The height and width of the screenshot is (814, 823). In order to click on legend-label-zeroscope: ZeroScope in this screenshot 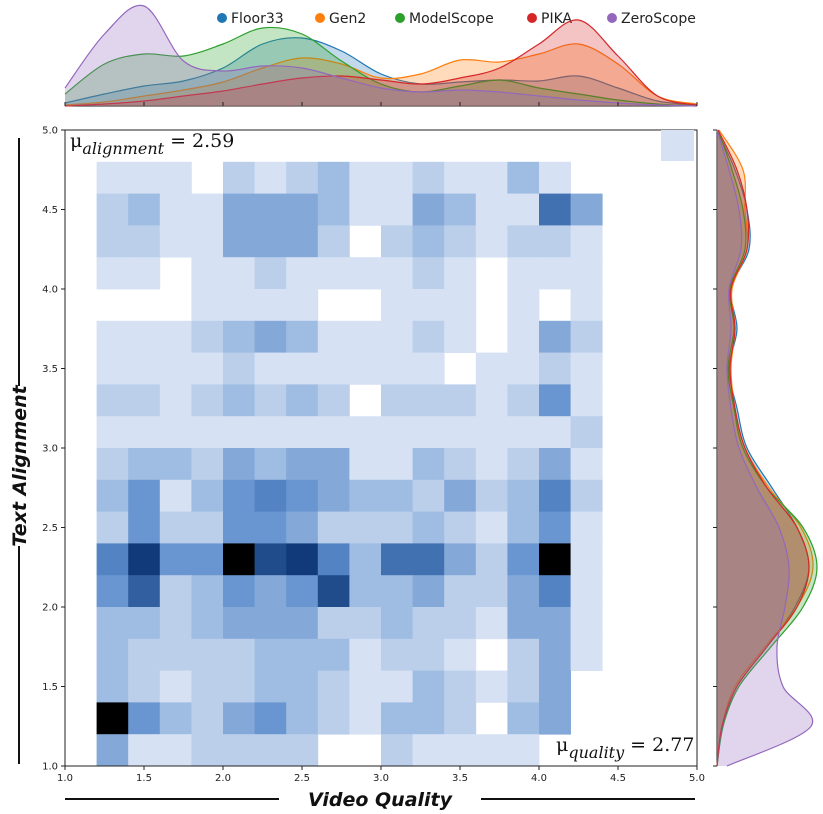, I will do `click(658, 19)`.